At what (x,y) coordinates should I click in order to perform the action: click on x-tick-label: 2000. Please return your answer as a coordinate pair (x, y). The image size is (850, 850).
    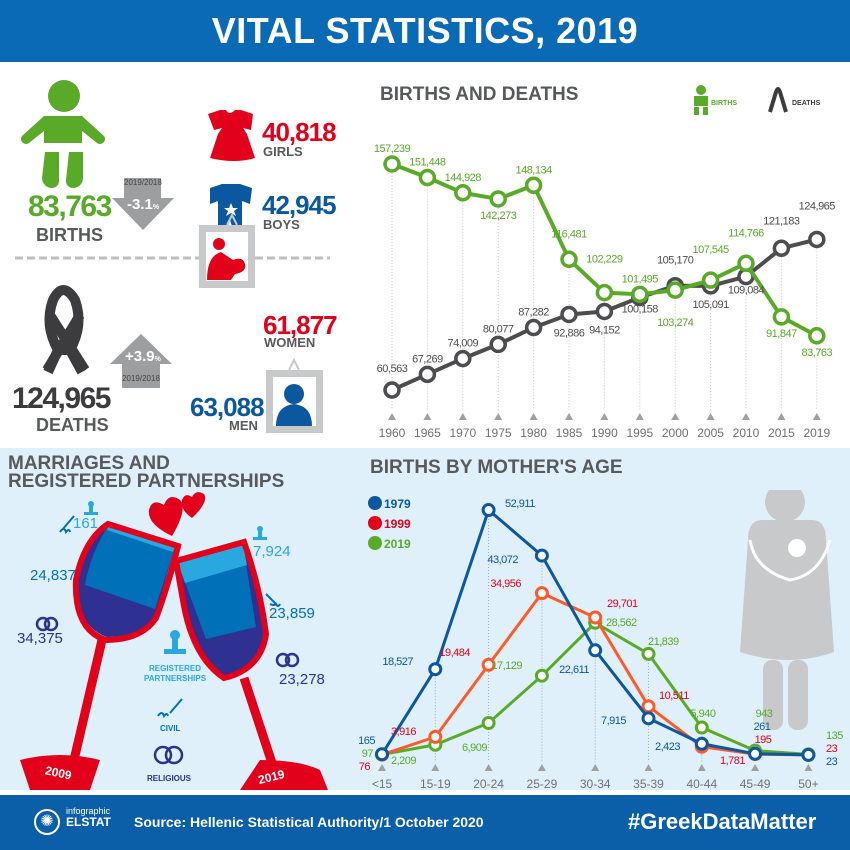
    Looking at the image, I should click on (675, 433).